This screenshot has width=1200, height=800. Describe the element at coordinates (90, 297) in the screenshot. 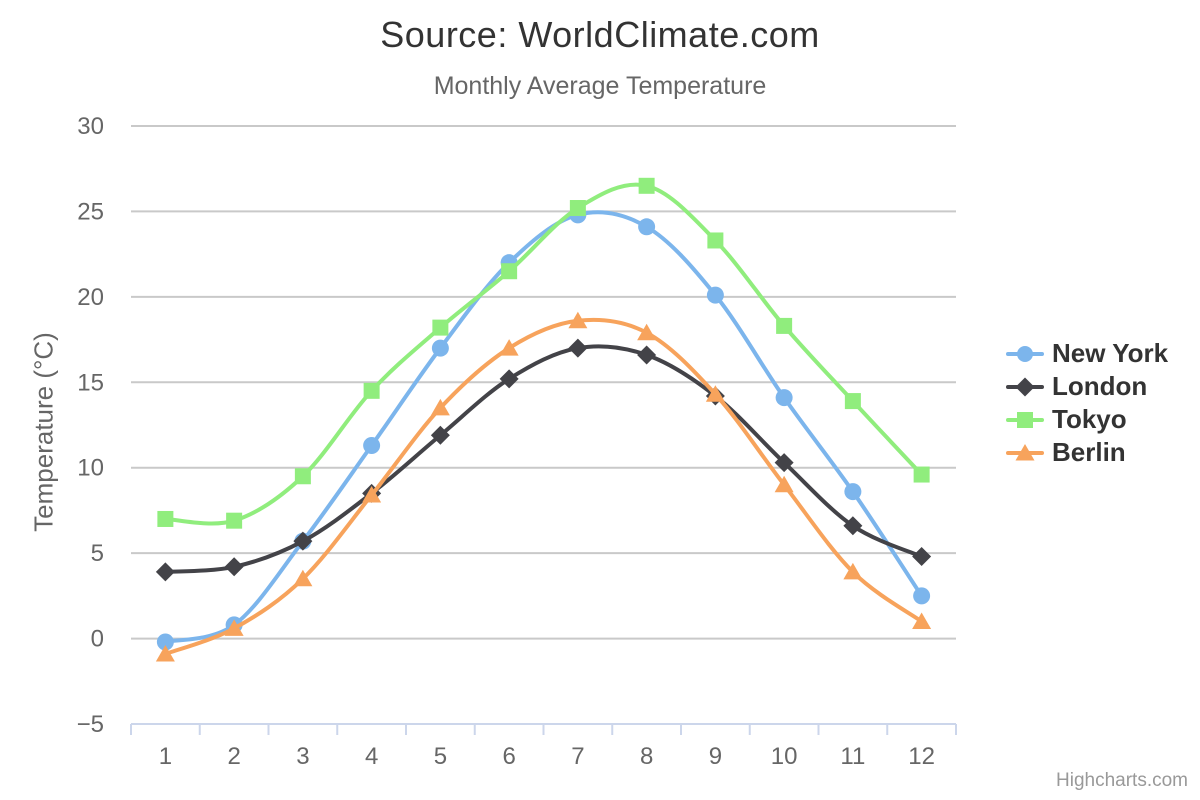

I see `y-axis-label: 20` at that location.